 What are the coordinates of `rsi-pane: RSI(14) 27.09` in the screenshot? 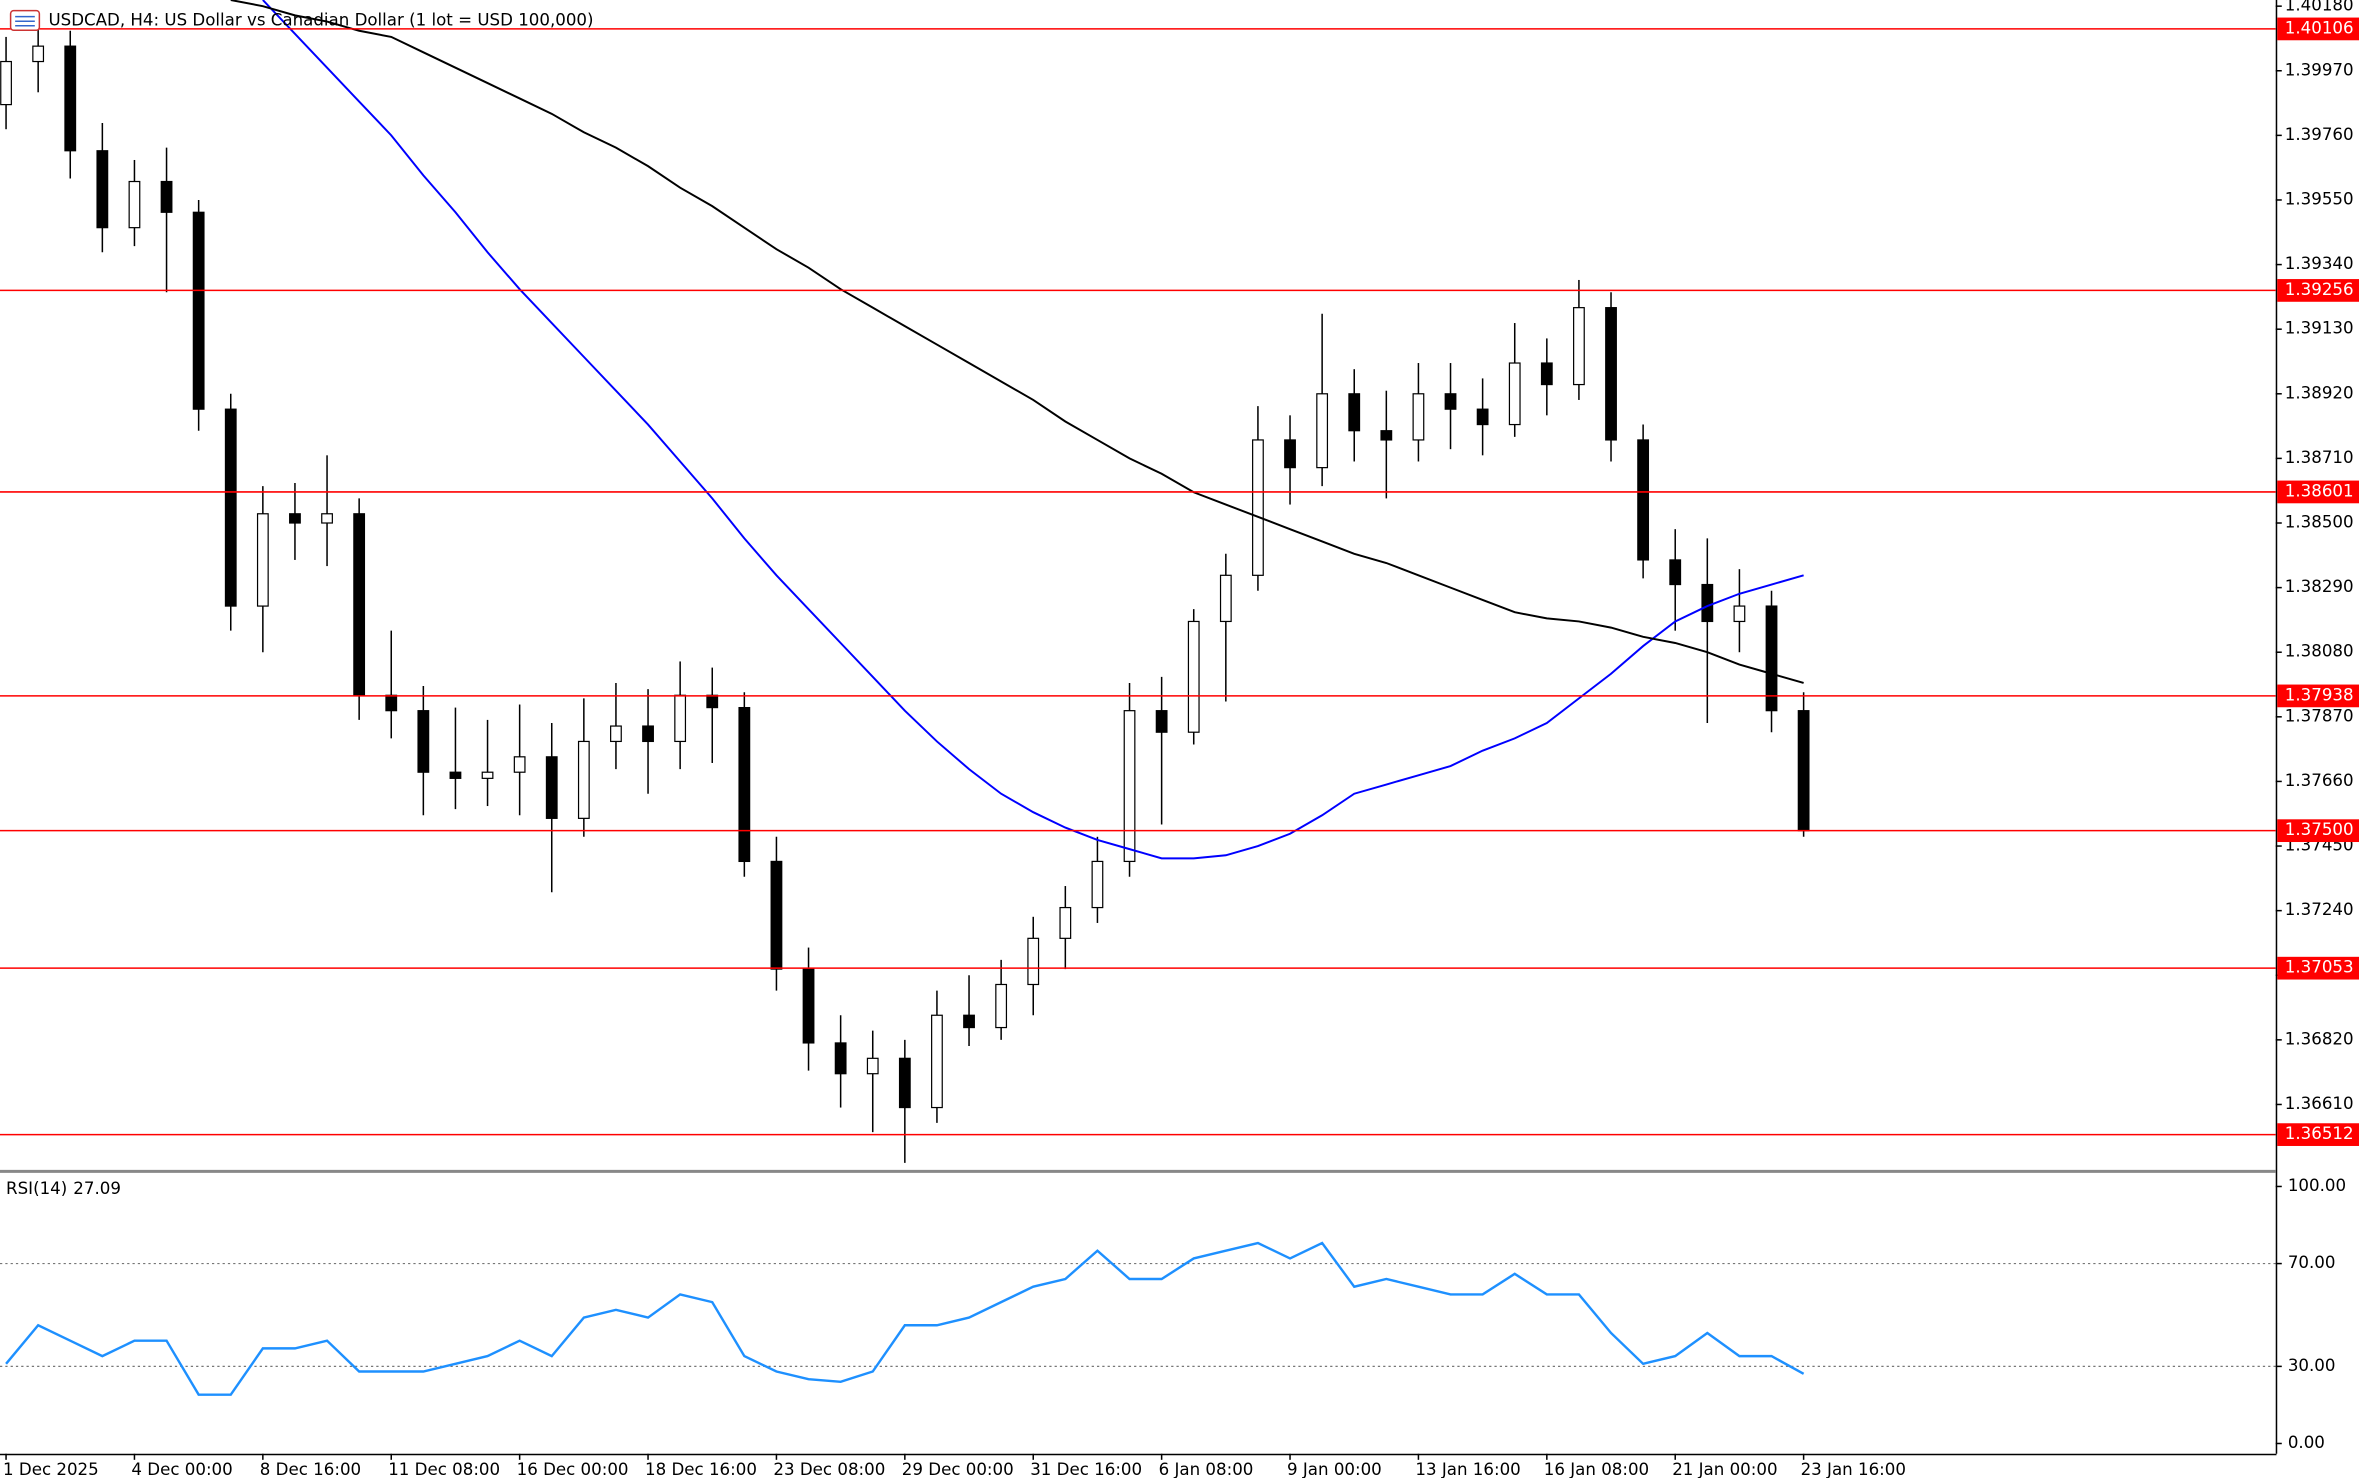 It's located at (1138, 1287).